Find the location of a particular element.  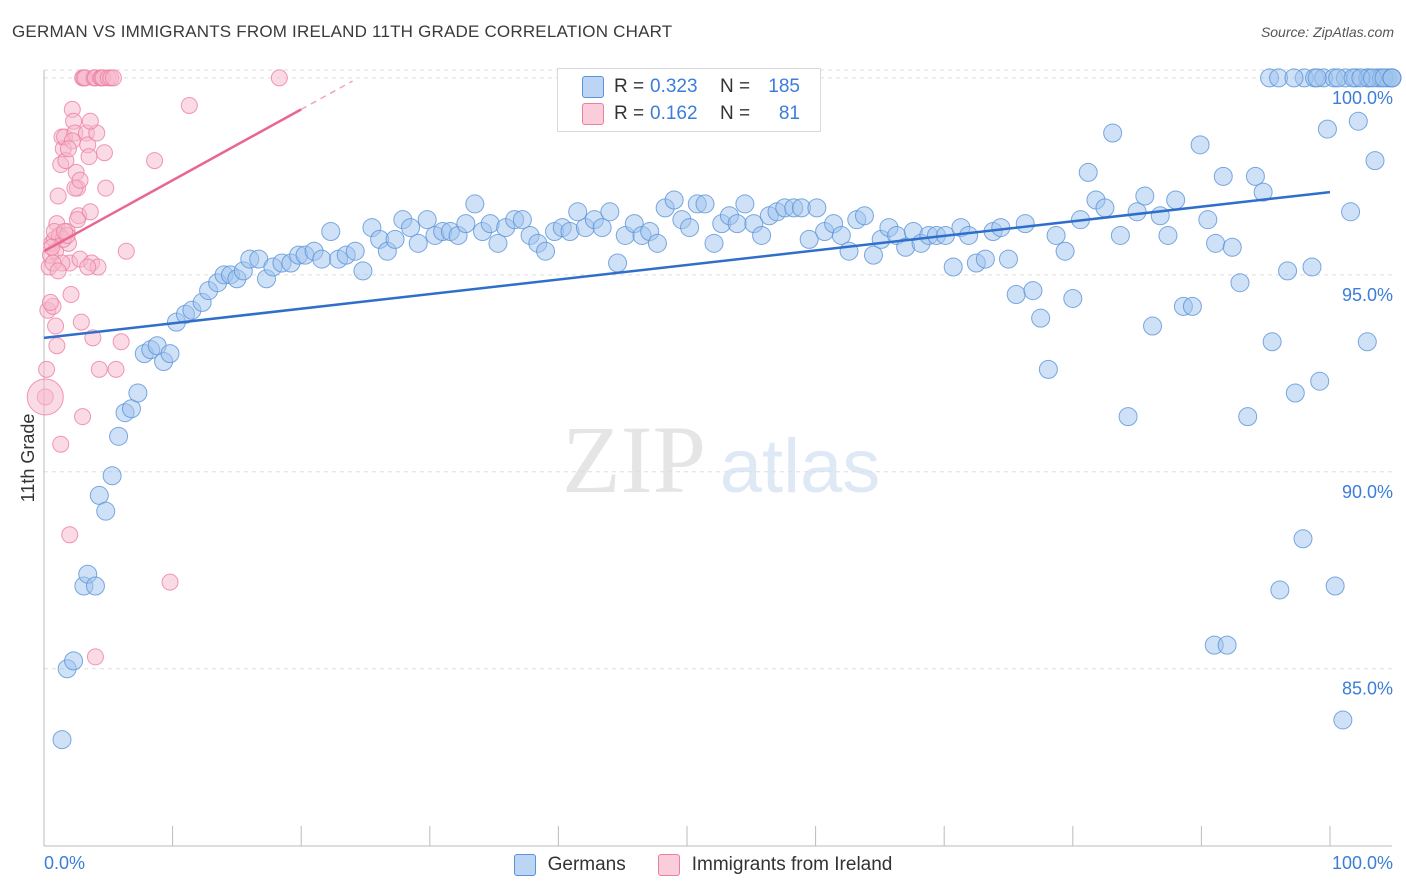

n-value: 81 is located at coordinates (789, 113).